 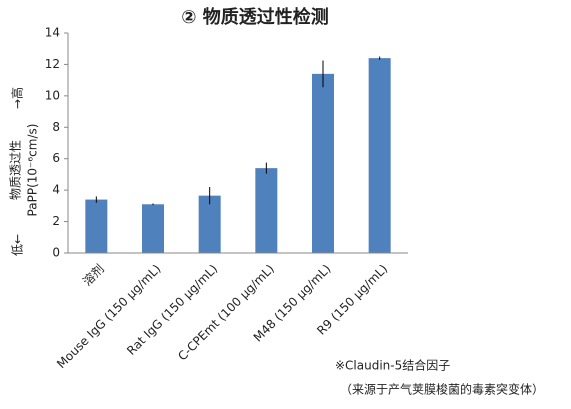 What do you see at coordinates (52, 33) in the screenshot?
I see `y-tick-label: 14` at bounding box center [52, 33].